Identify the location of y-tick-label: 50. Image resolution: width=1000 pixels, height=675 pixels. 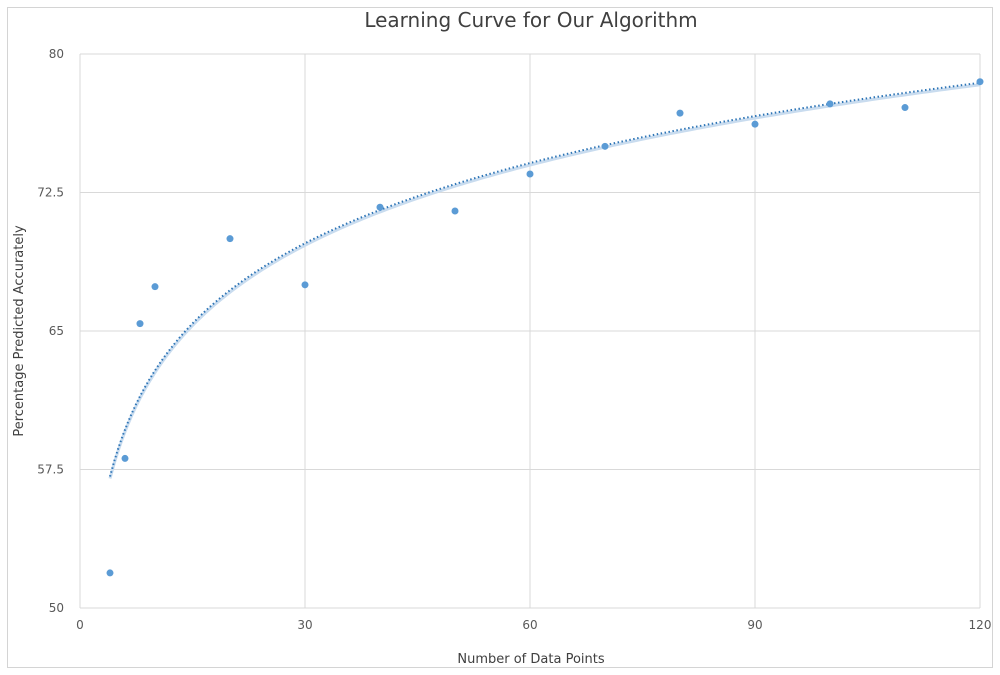
(56, 608).